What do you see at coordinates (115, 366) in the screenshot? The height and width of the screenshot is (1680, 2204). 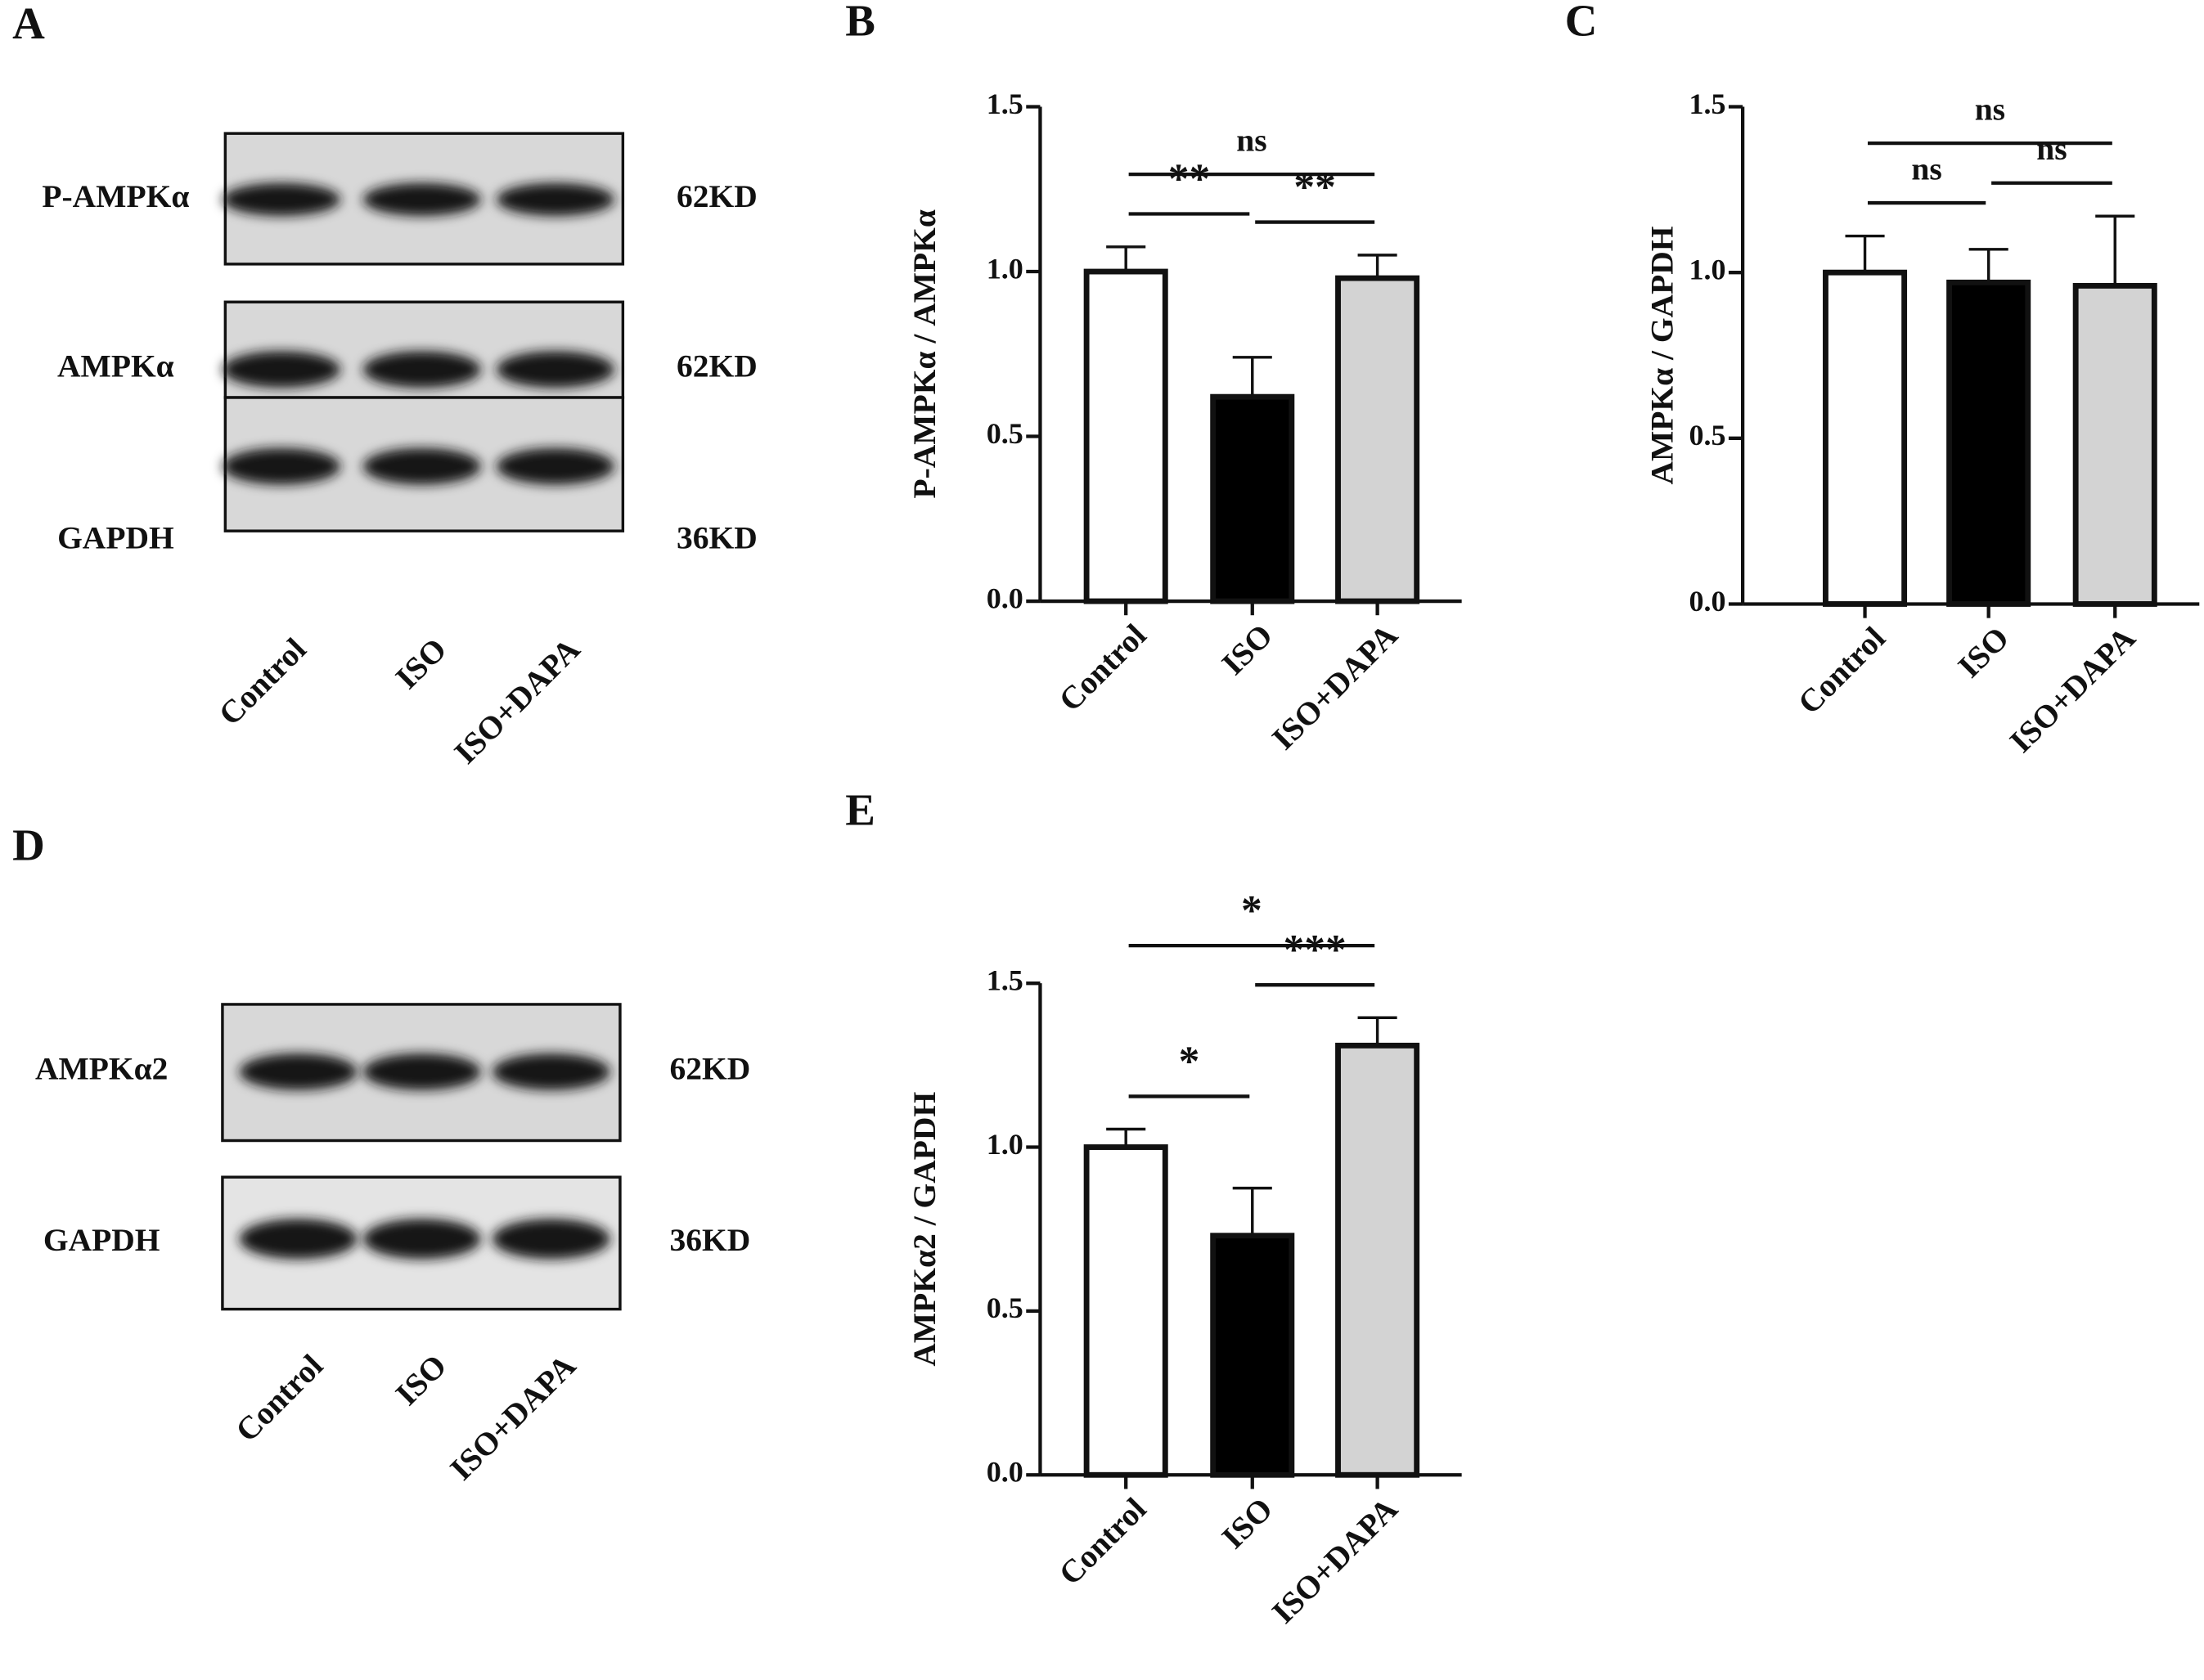 I see `blot-label: AMPKα` at bounding box center [115, 366].